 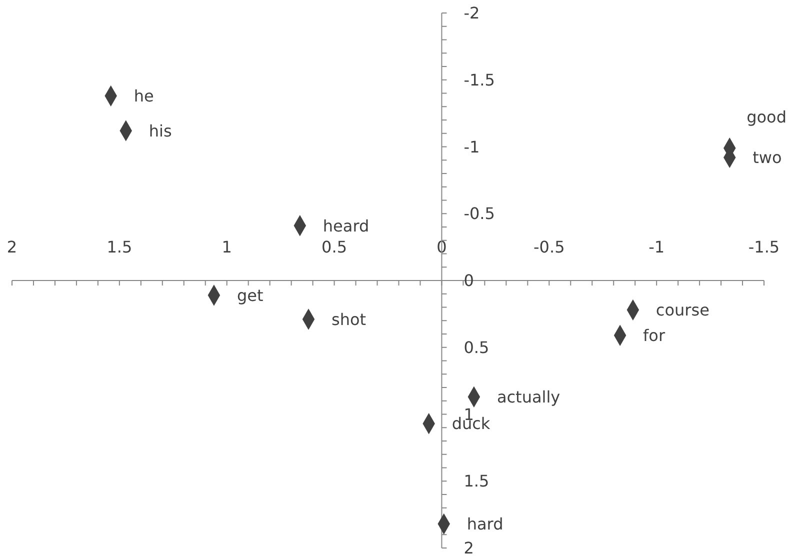 I want to click on annotation: two, so click(x=767, y=158).